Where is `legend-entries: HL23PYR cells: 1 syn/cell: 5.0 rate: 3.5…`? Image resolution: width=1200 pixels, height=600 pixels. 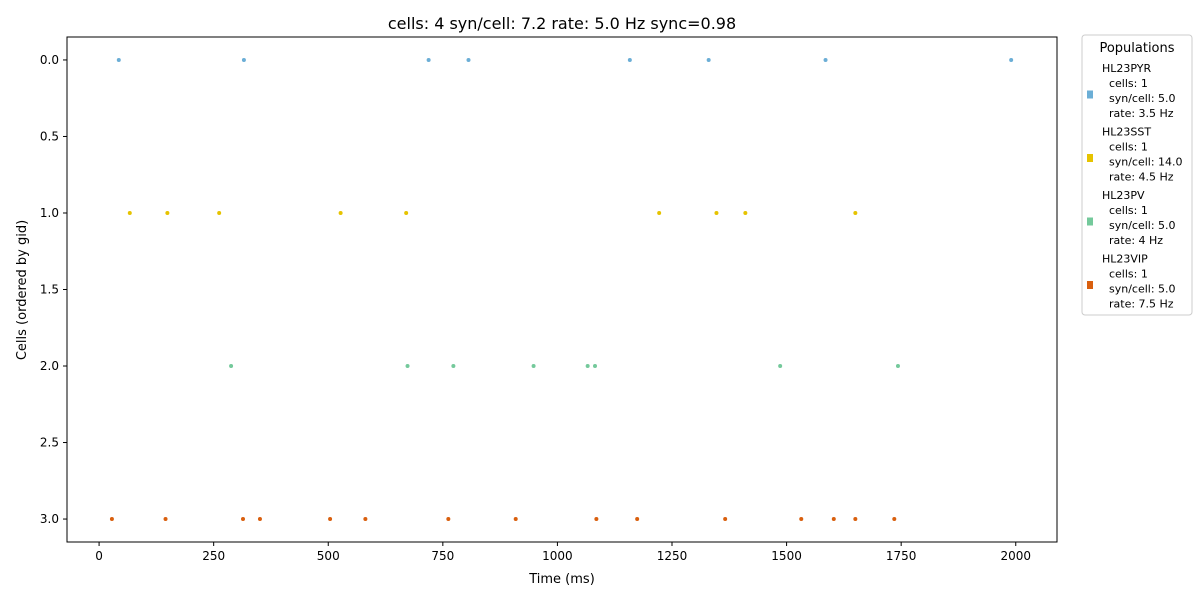
legend-entries: HL23PYR cells: 1 syn/cell: 5.0 rate: 3.5… is located at coordinates (1135, 186).